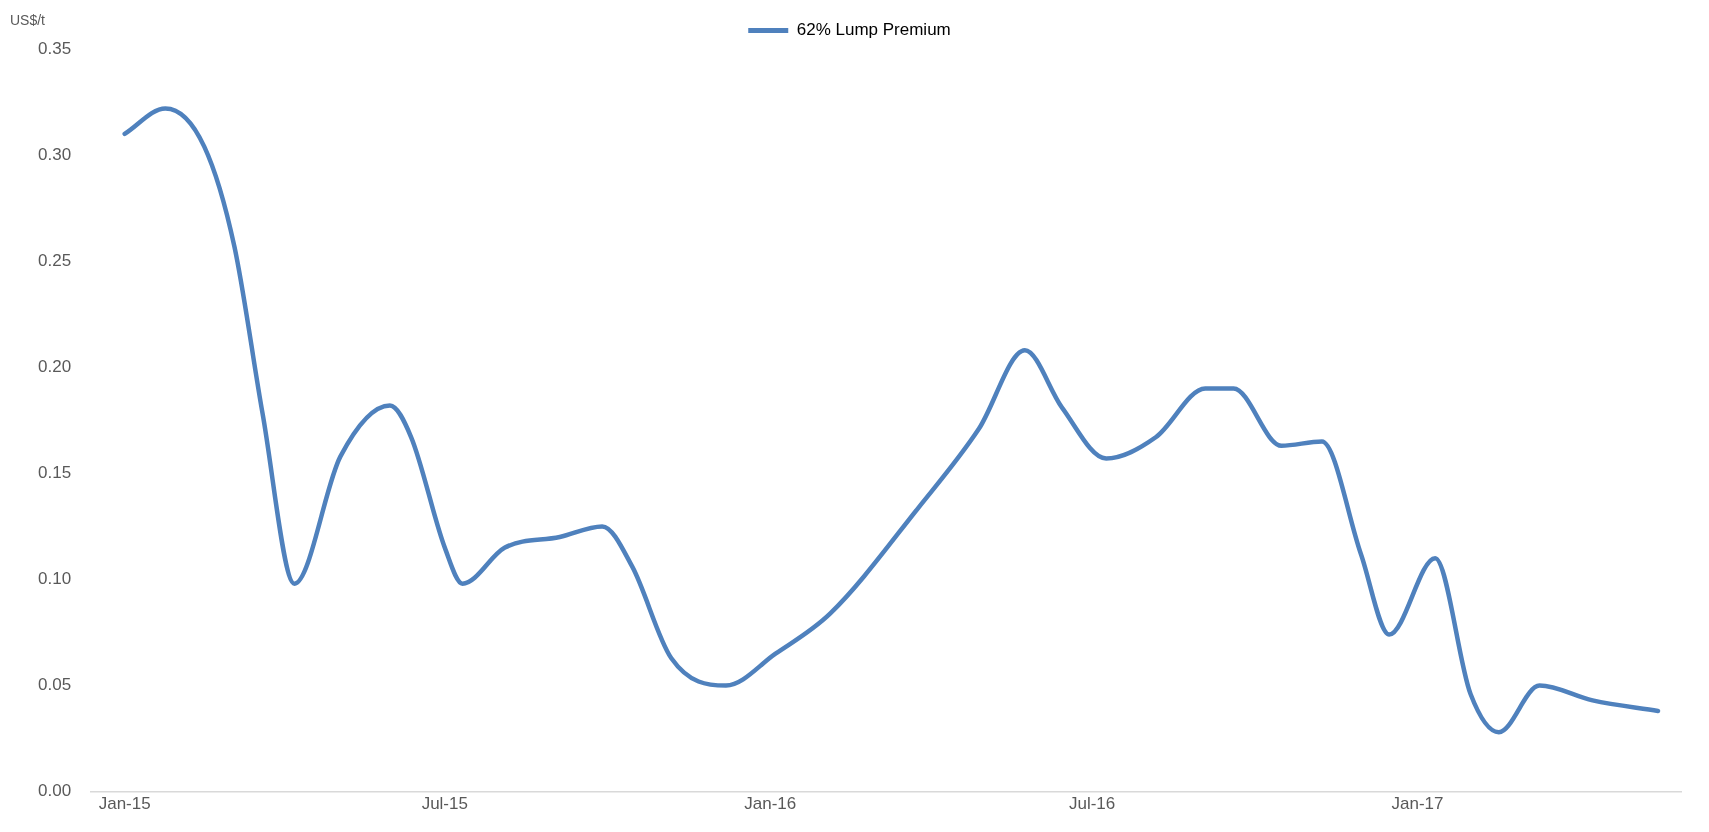 Image resolution: width=1709 pixels, height=832 pixels. What do you see at coordinates (54, 366) in the screenshot?
I see `y-tick-label: 0.20` at bounding box center [54, 366].